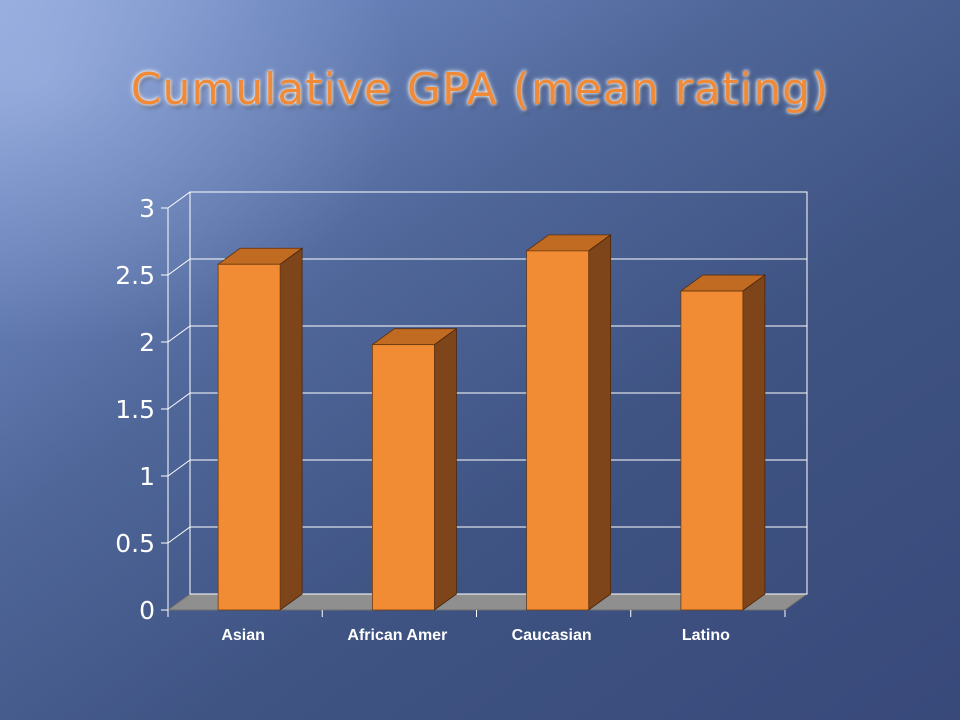 Image resolution: width=960 pixels, height=720 pixels. What do you see at coordinates (147, 208) in the screenshot?
I see `y-tick-label: 3` at bounding box center [147, 208].